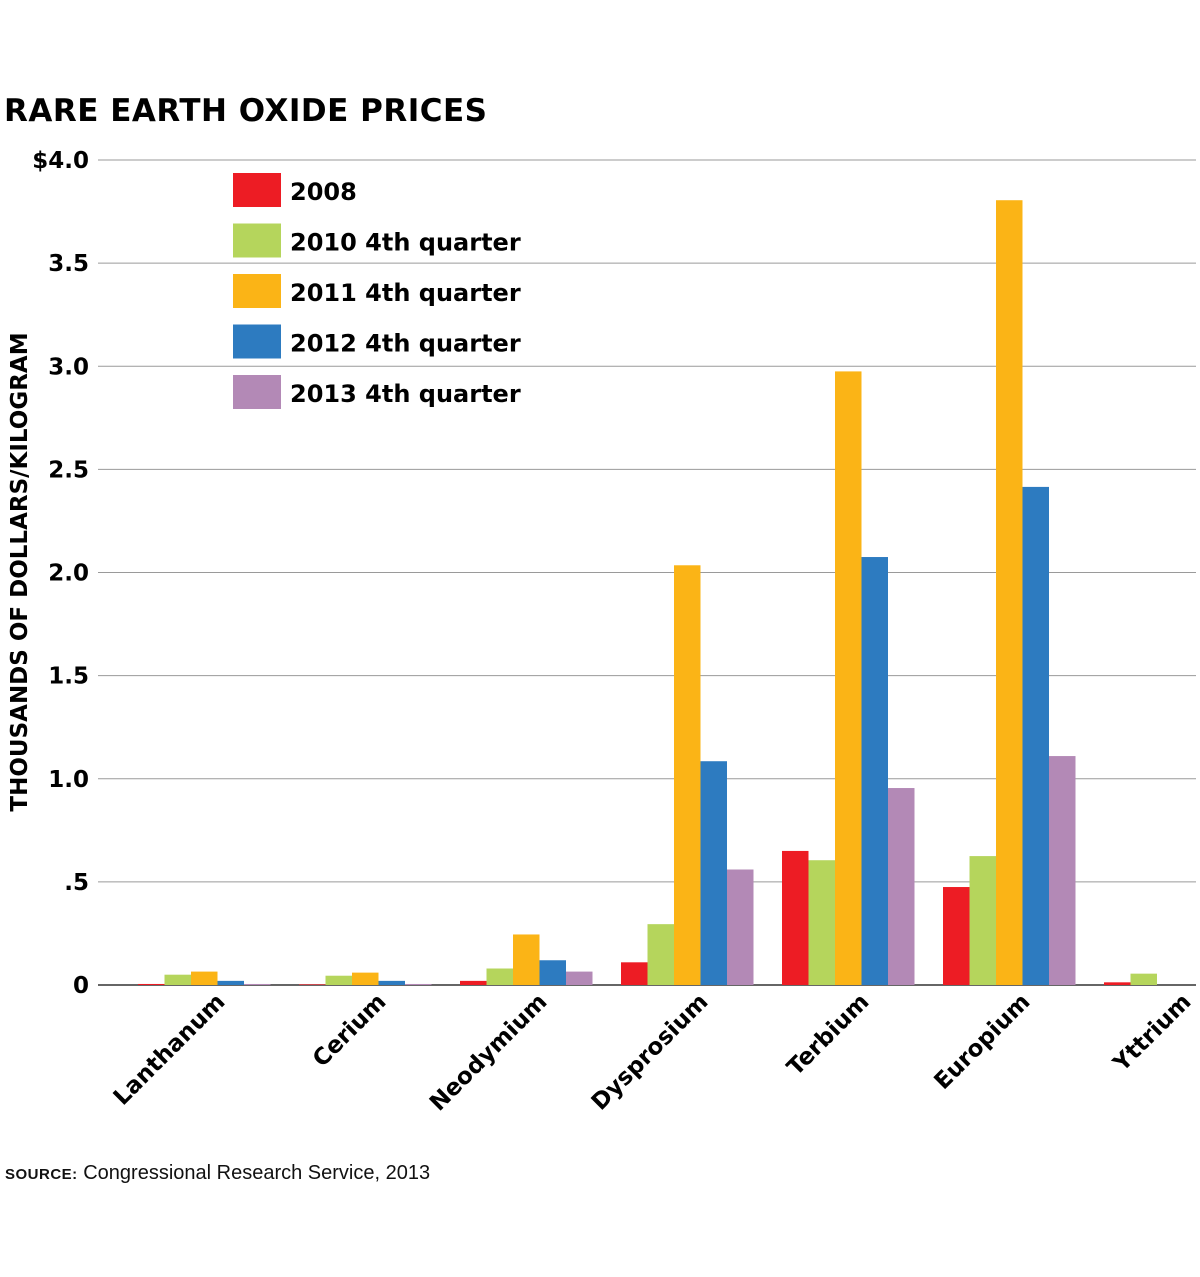 The image size is (1200, 1277). I want to click on y-tick-label: 3.0, so click(68, 367).